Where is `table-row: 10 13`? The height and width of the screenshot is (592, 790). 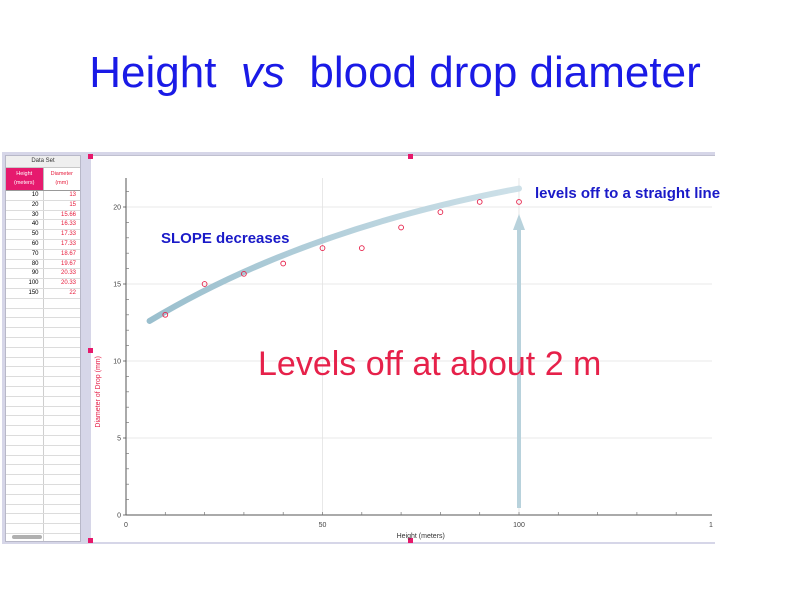 table-row: 10 13 is located at coordinates (43, 196).